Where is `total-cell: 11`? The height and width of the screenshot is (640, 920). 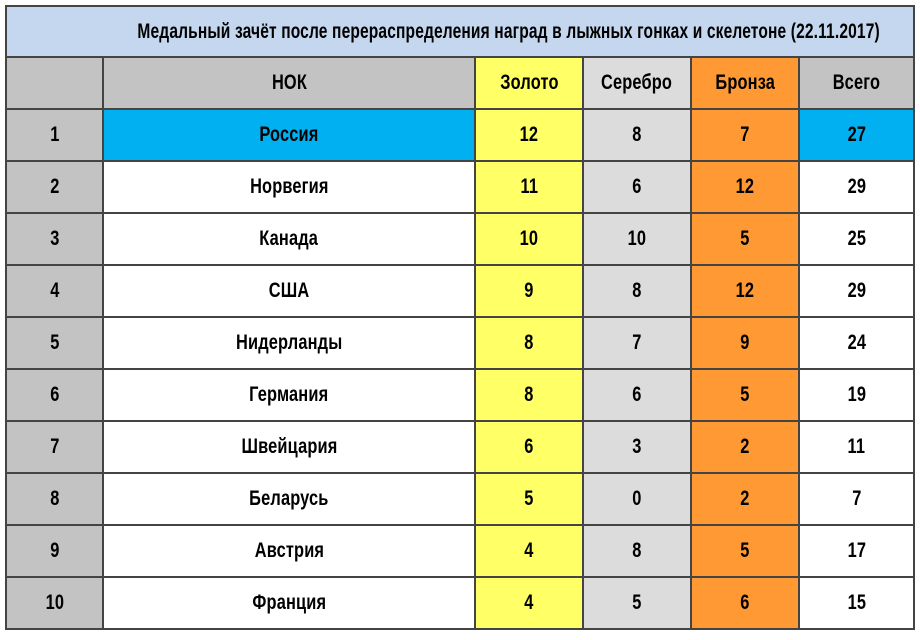
total-cell: 11 is located at coordinates (856, 447).